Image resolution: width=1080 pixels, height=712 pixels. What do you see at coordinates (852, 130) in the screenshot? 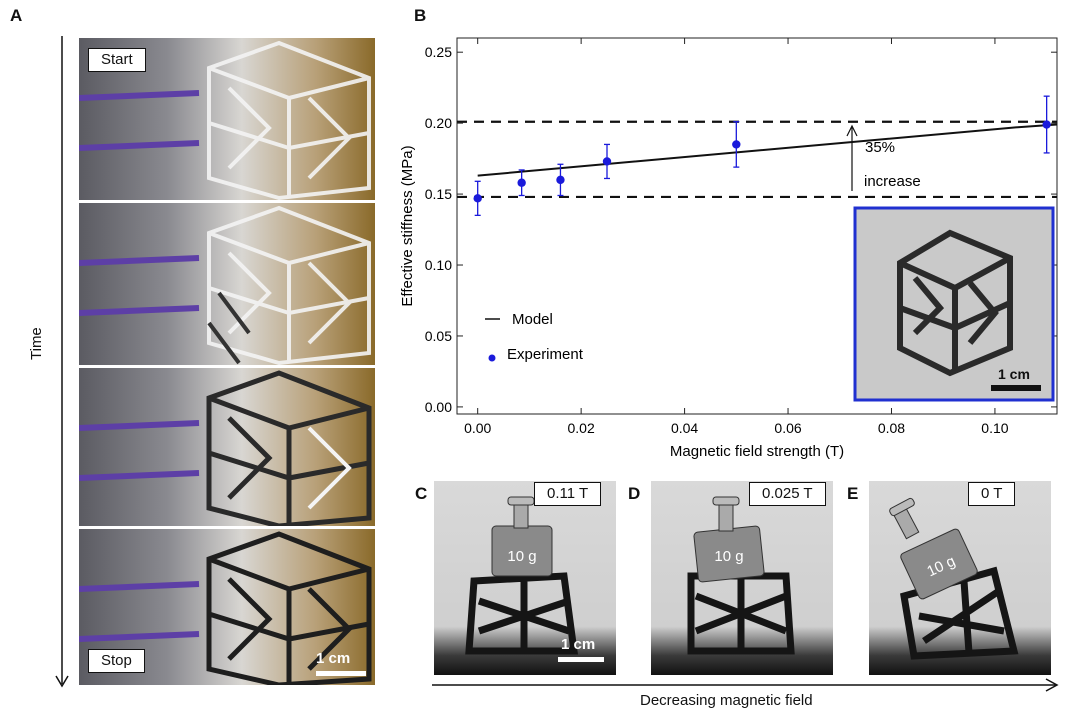
I see `increase-arrow-head` at bounding box center [852, 130].